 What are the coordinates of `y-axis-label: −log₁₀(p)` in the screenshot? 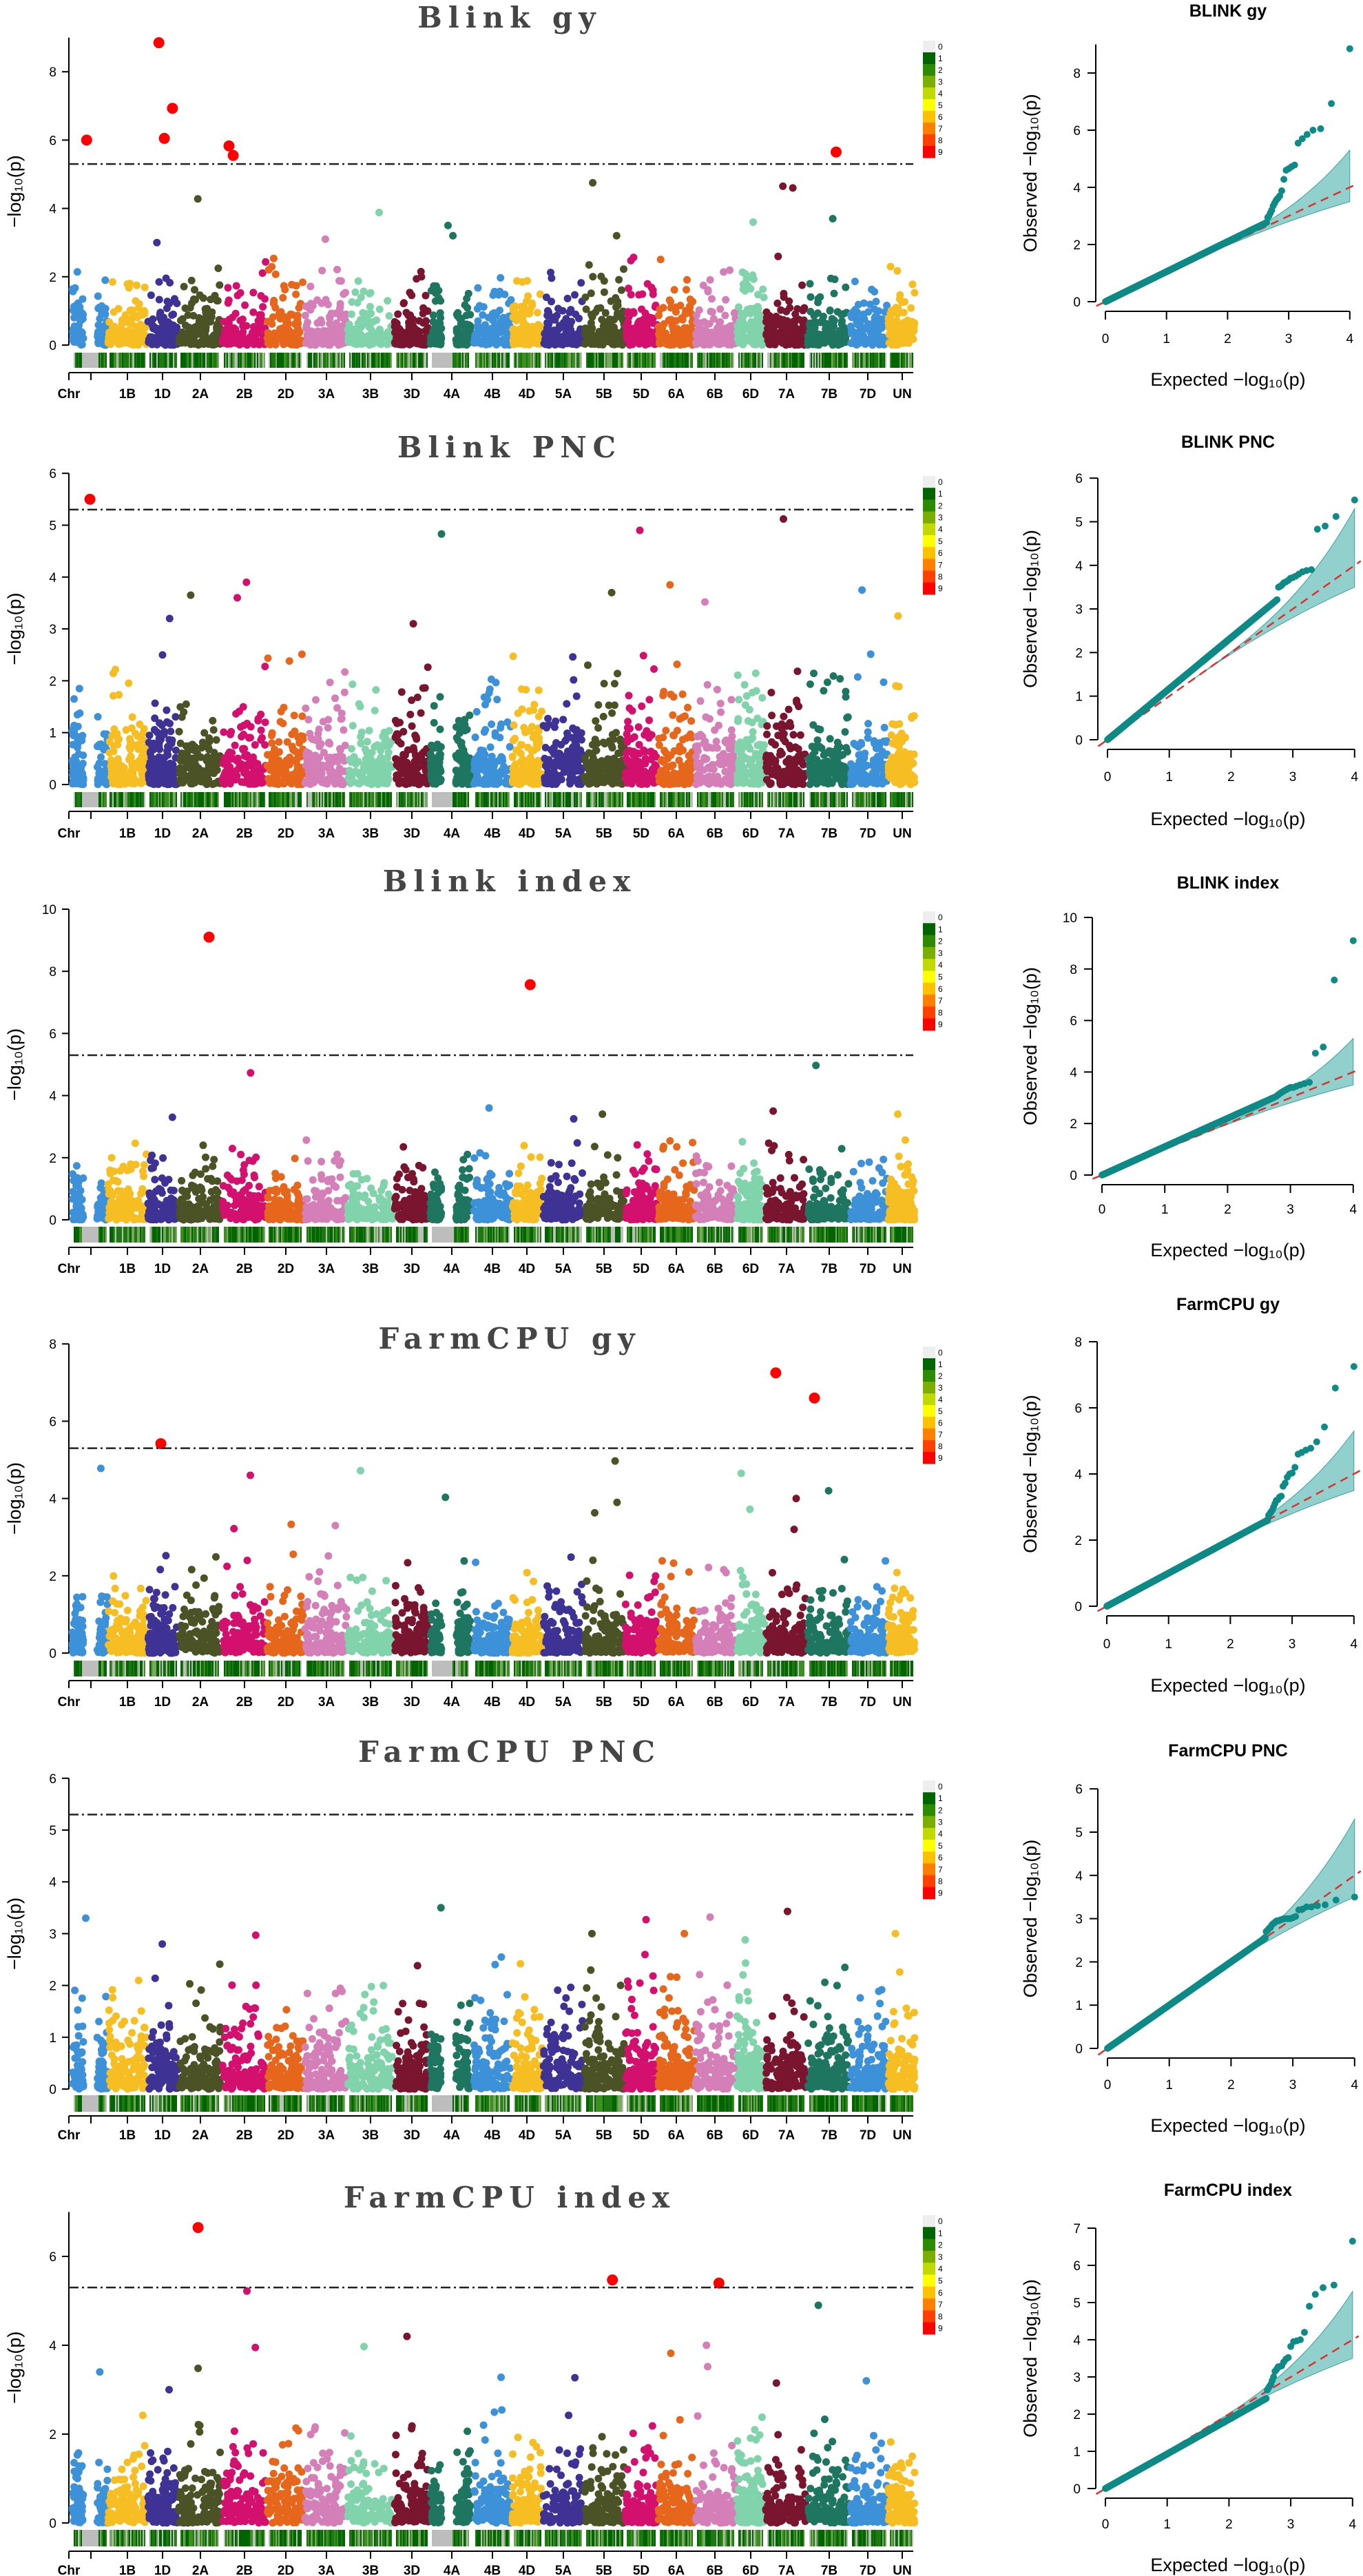 It's located at (14, 191).